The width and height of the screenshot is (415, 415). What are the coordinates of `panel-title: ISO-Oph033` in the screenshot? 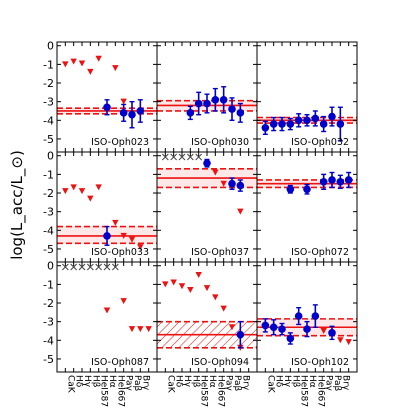 It's located at (120, 252).